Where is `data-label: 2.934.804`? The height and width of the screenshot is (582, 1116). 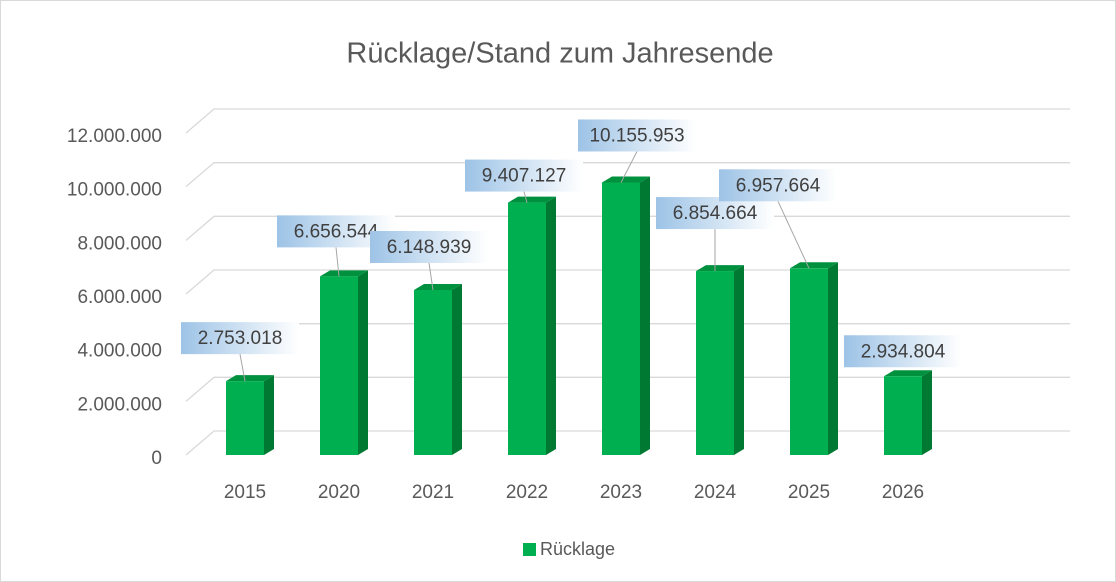
data-label: 2.934.804 is located at coordinates (903, 351).